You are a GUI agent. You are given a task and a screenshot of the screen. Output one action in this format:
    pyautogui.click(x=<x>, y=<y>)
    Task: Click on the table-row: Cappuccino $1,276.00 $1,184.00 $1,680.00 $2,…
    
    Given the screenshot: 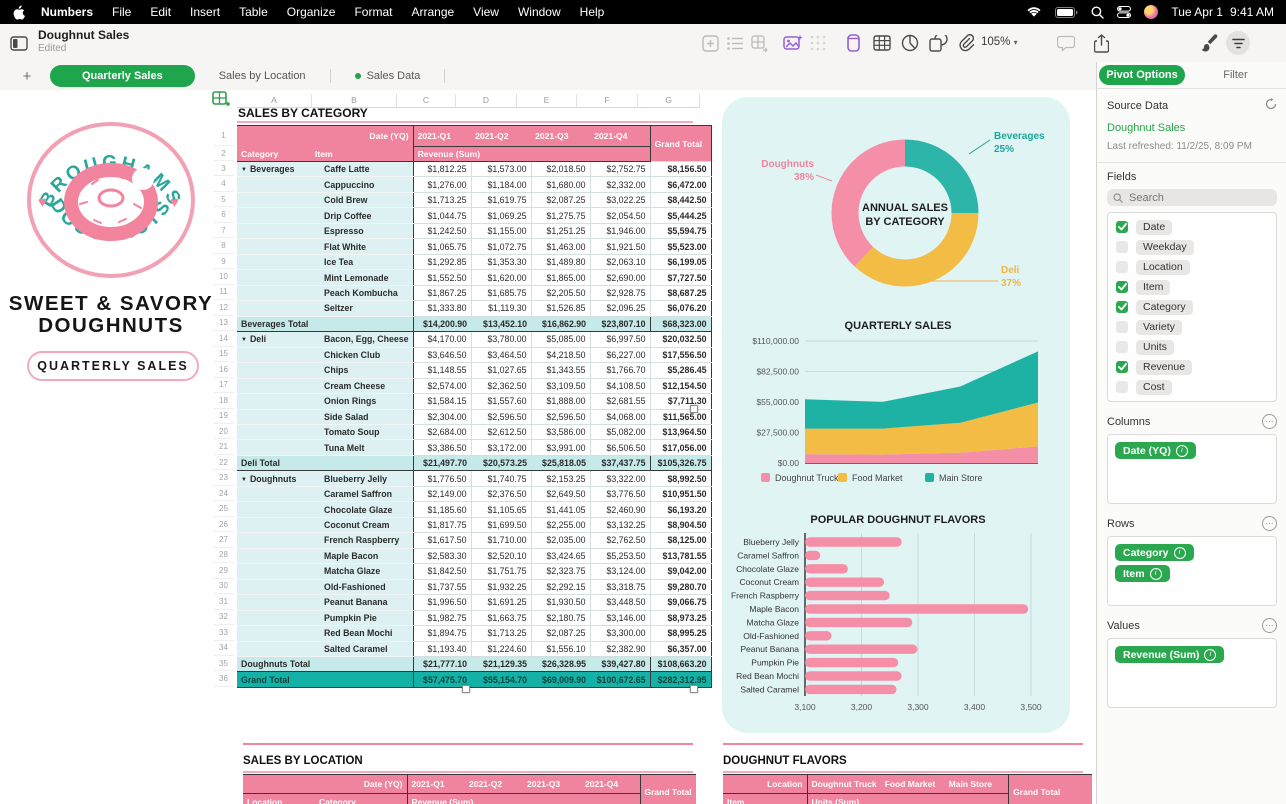 What is the action you would take?
    pyautogui.click(x=474, y=184)
    